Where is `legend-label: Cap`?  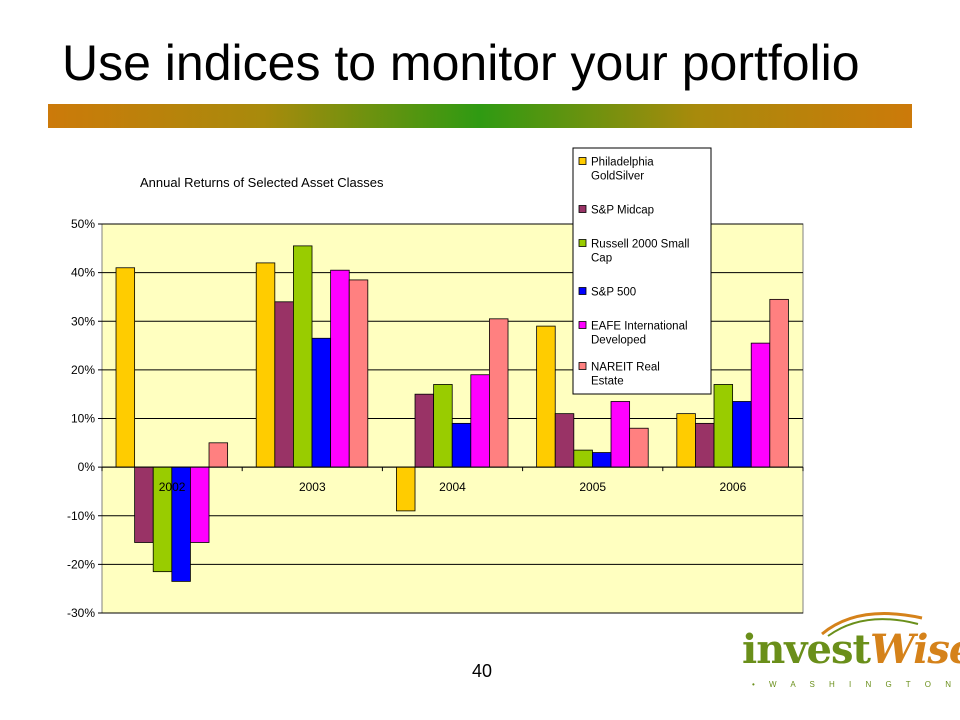
legend-label: Cap is located at coordinates (601, 259).